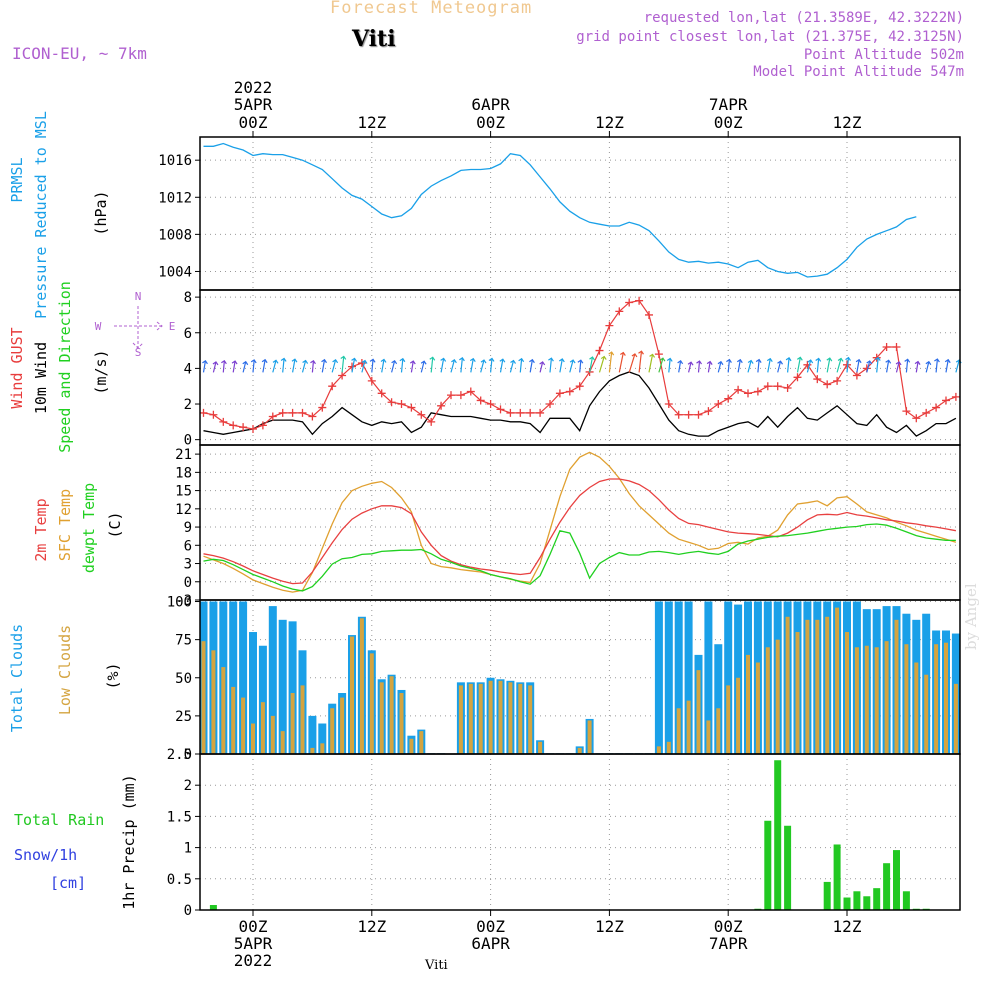 This screenshot has height=1000, width=1000. I want to click on pressure-unit-label: (hPa), so click(101, 212).